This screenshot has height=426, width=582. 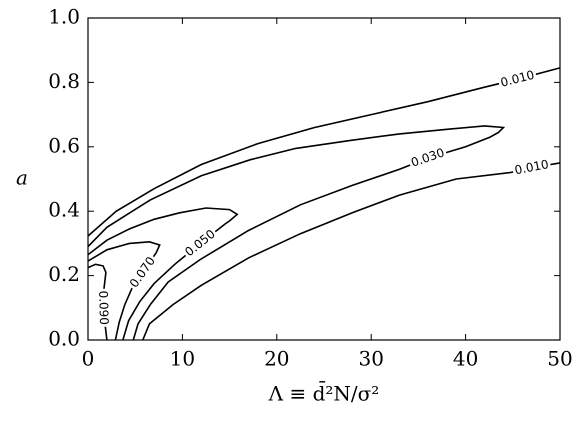 I want to click on y-tick-label: 0.8, so click(x=64, y=81).